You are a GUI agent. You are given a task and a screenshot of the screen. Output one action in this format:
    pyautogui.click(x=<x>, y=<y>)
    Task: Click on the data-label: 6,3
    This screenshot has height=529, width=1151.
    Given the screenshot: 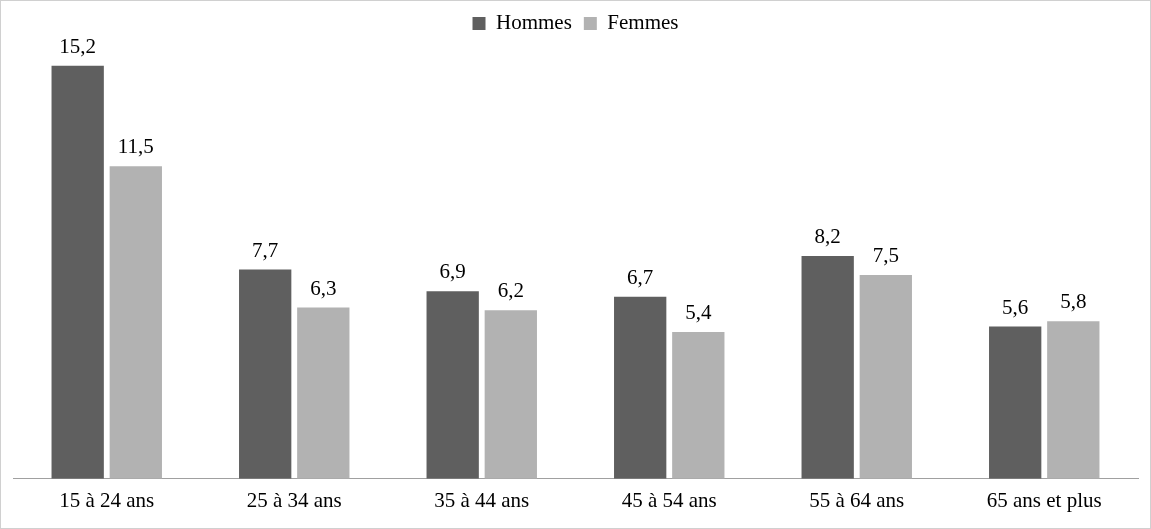 What is the action you would take?
    pyautogui.click(x=323, y=287)
    